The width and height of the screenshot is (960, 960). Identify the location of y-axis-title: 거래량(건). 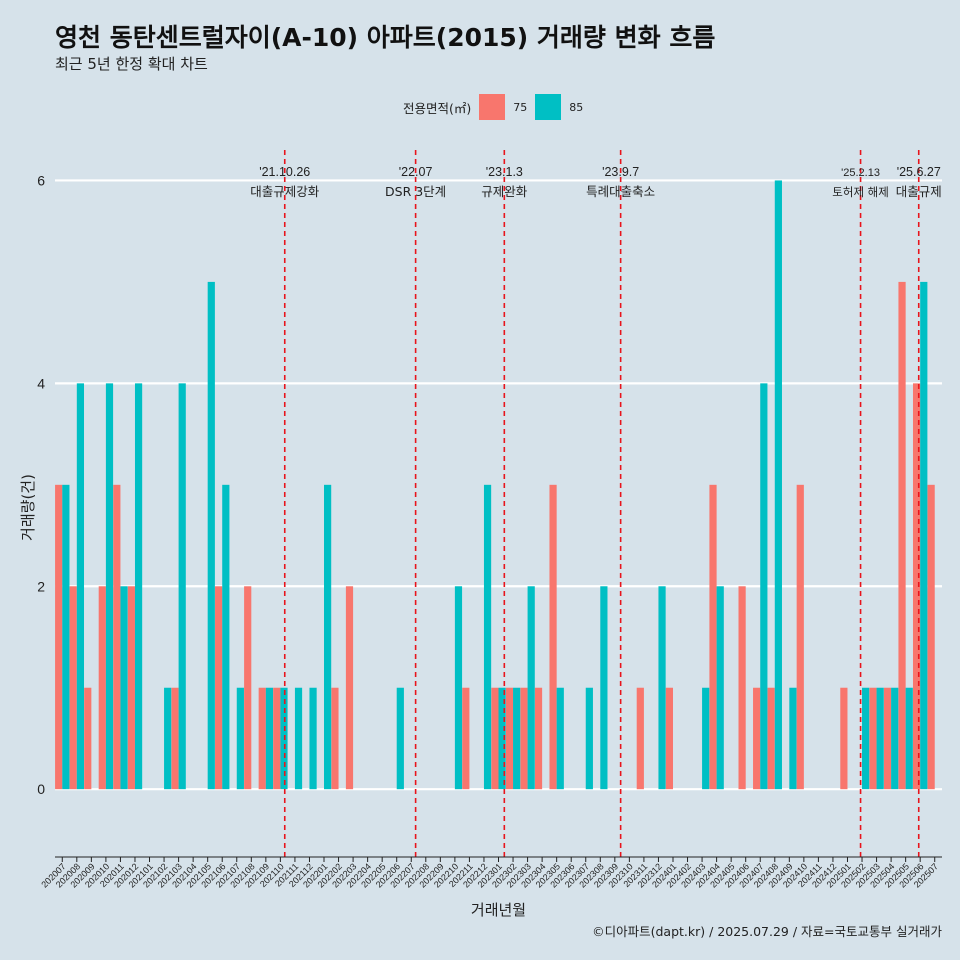
(28, 507).